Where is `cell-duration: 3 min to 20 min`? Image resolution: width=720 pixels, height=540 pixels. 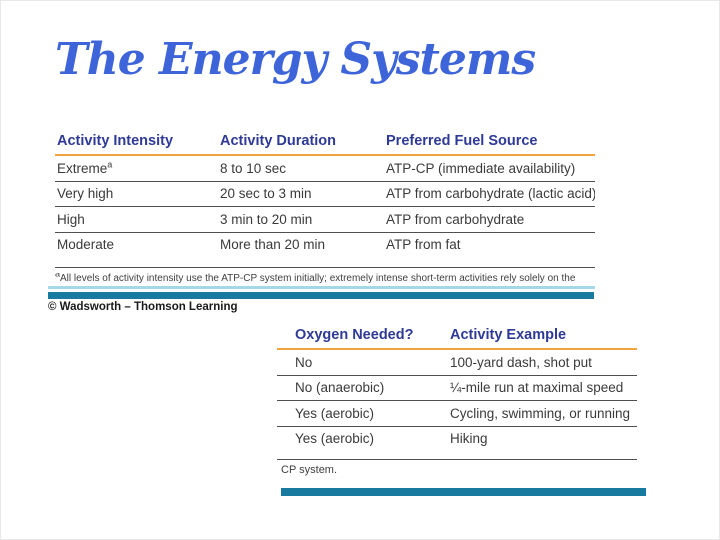 cell-duration: 3 min to 20 min is located at coordinates (266, 219).